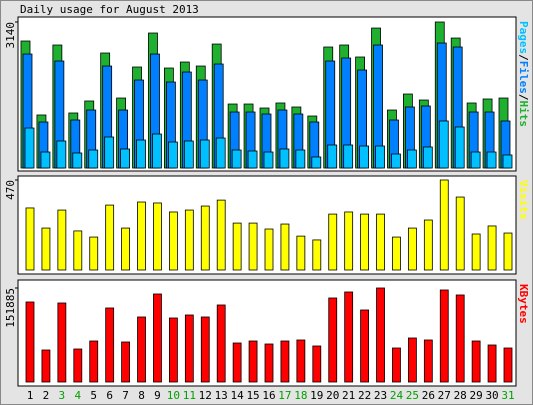  What do you see at coordinates (444, 395) in the screenshot?
I see `x-tick-label: 27` at bounding box center [444, 395].